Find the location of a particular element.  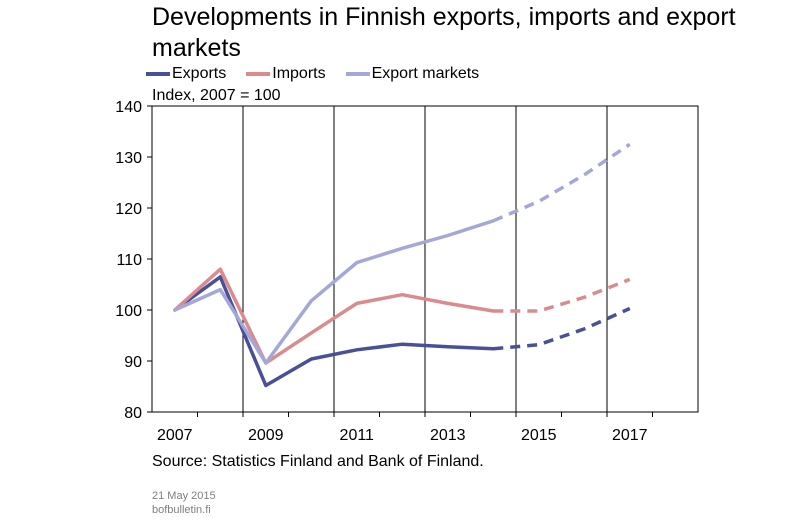

y-tick-label: 100 is located at coordinates (128, 311).